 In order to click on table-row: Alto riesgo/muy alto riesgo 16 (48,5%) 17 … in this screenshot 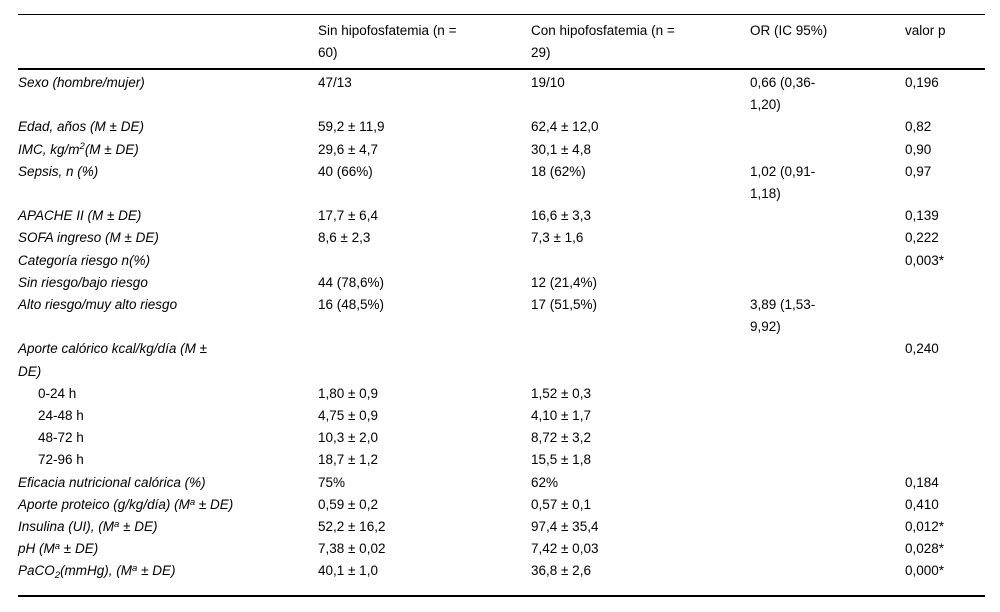, I will do `click(501, 316)`.